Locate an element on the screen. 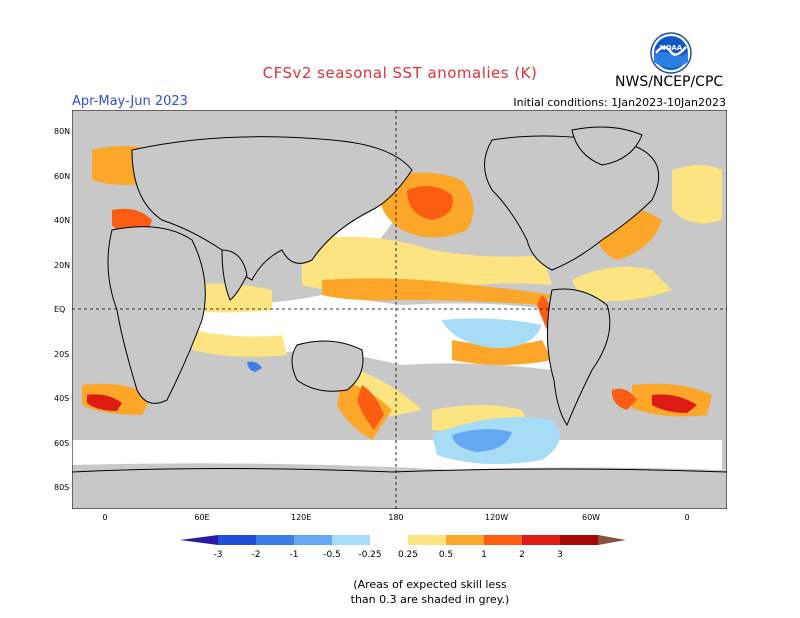 This screenshot has width=800, height=618. footnote-line-1: (Areas of expected skill less is located at coordinates (430, 584).